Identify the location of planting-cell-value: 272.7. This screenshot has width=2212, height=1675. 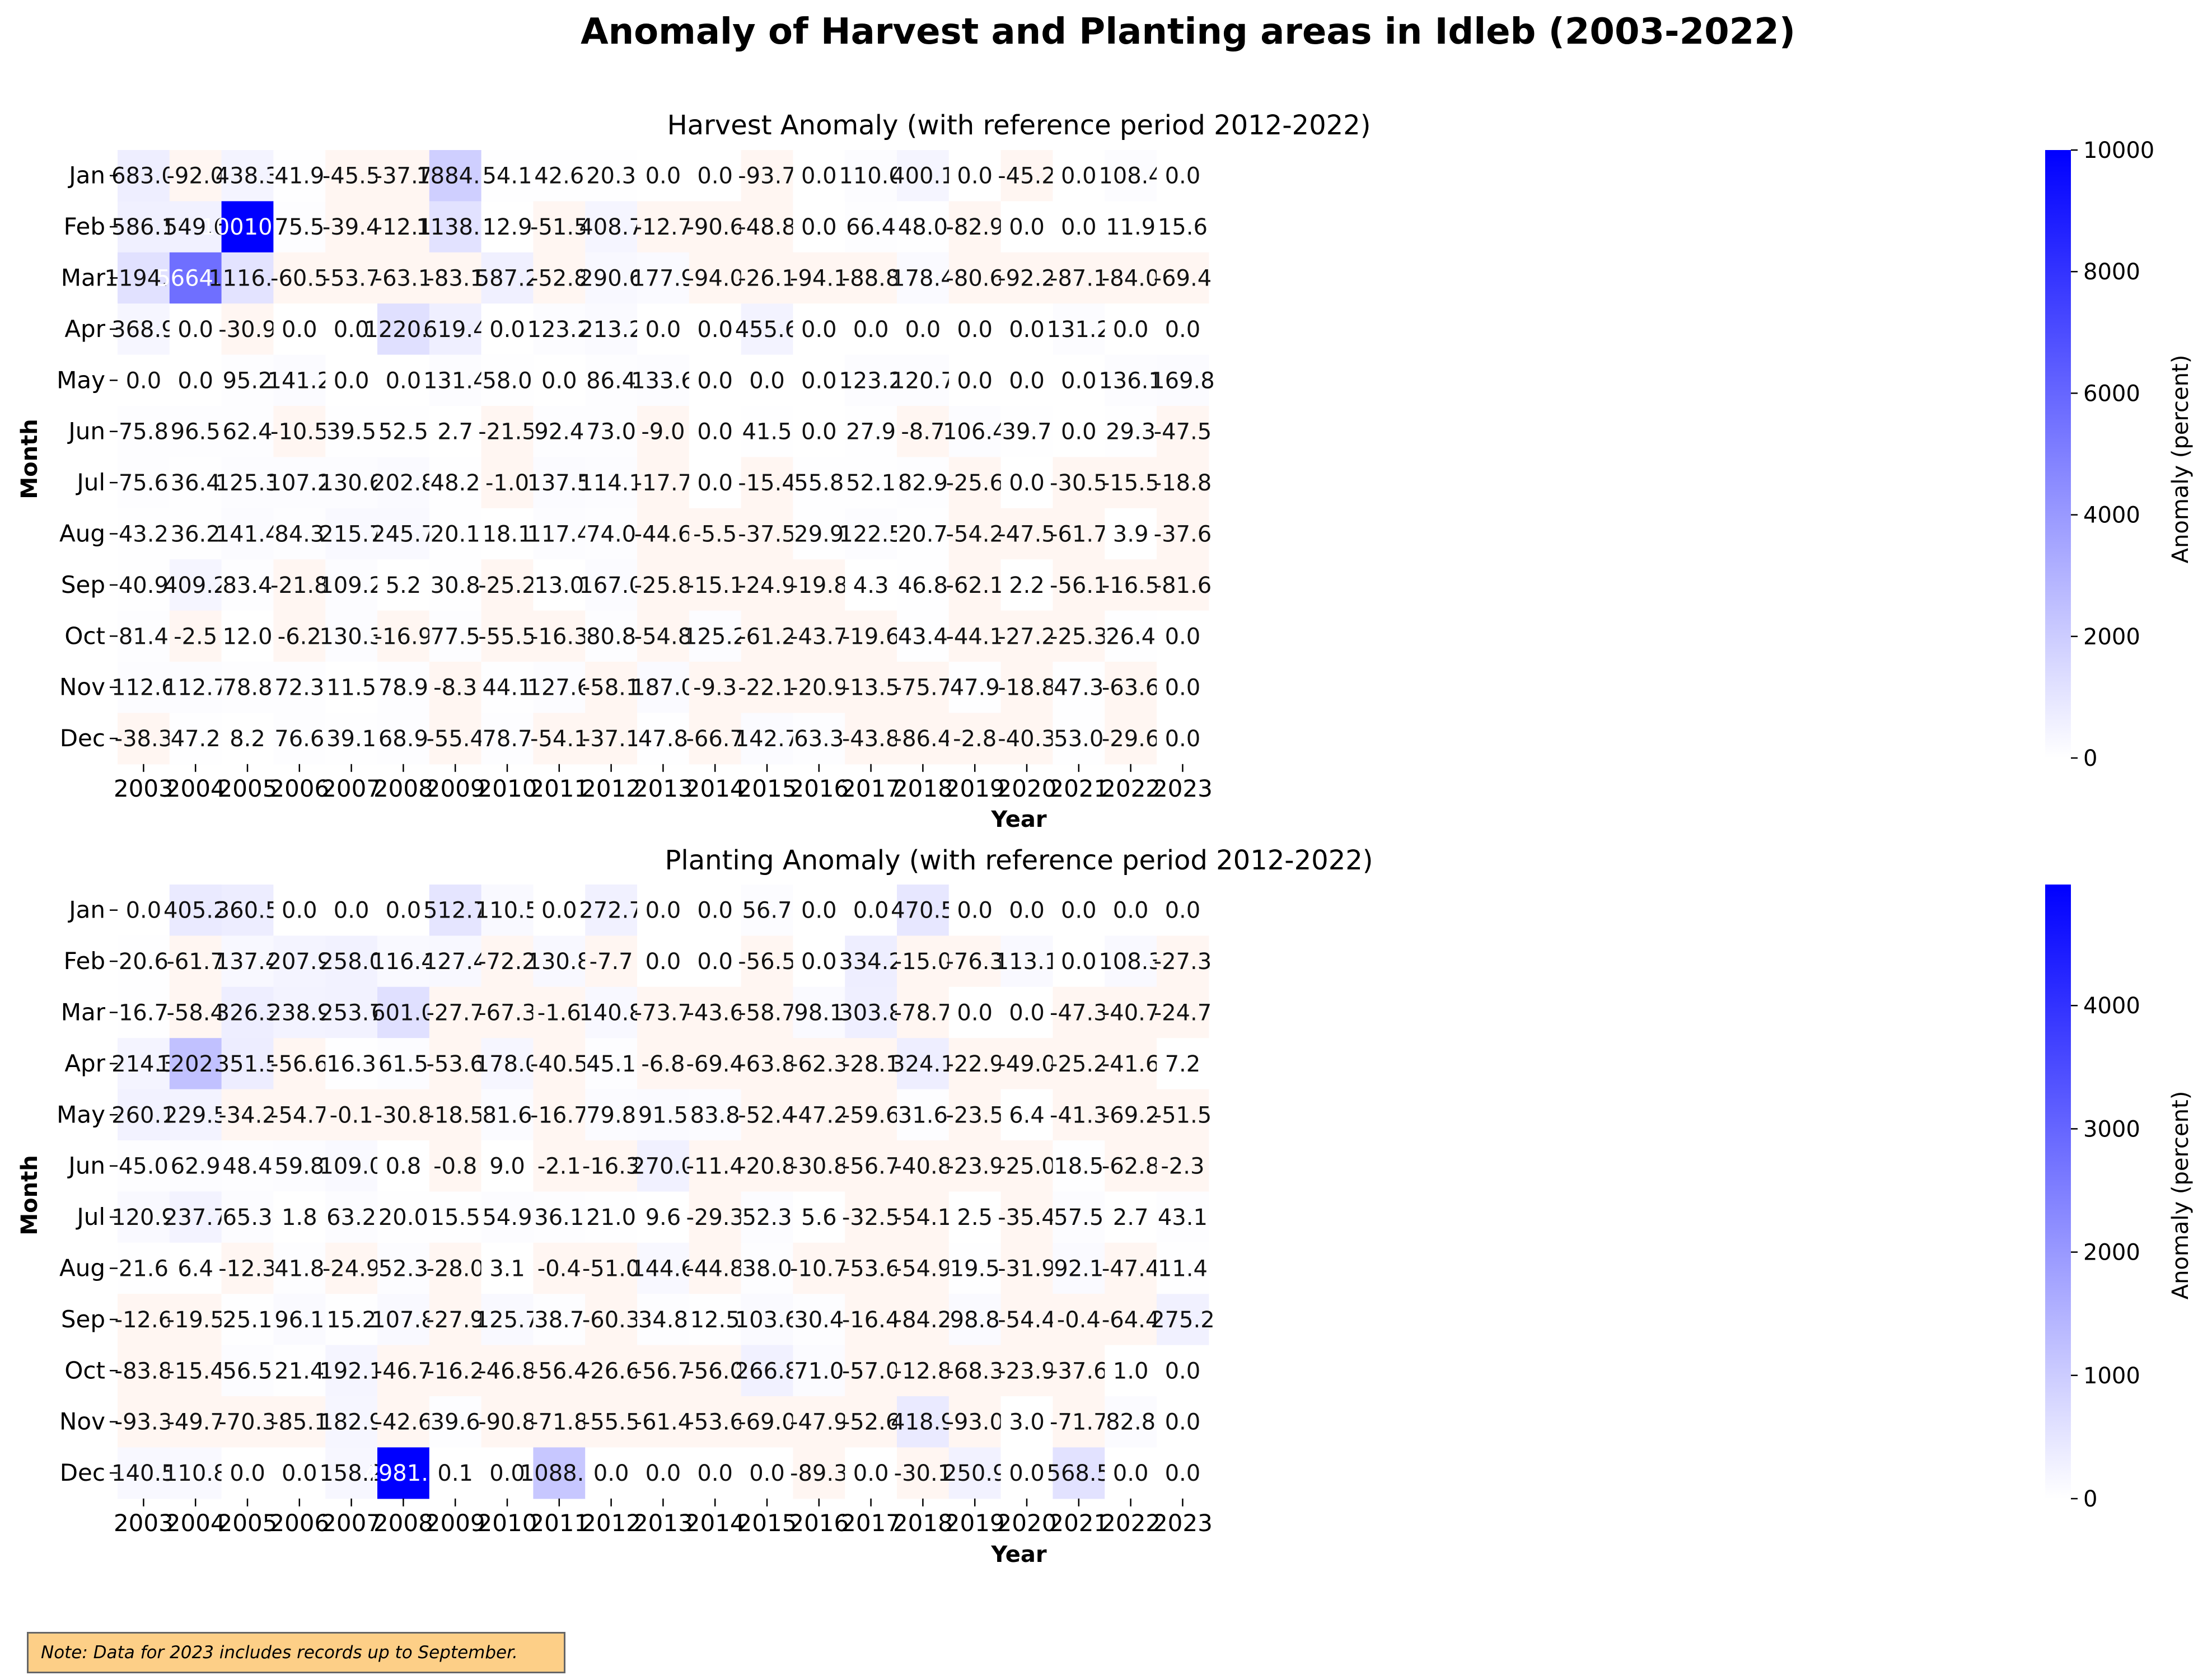
(611, 911).